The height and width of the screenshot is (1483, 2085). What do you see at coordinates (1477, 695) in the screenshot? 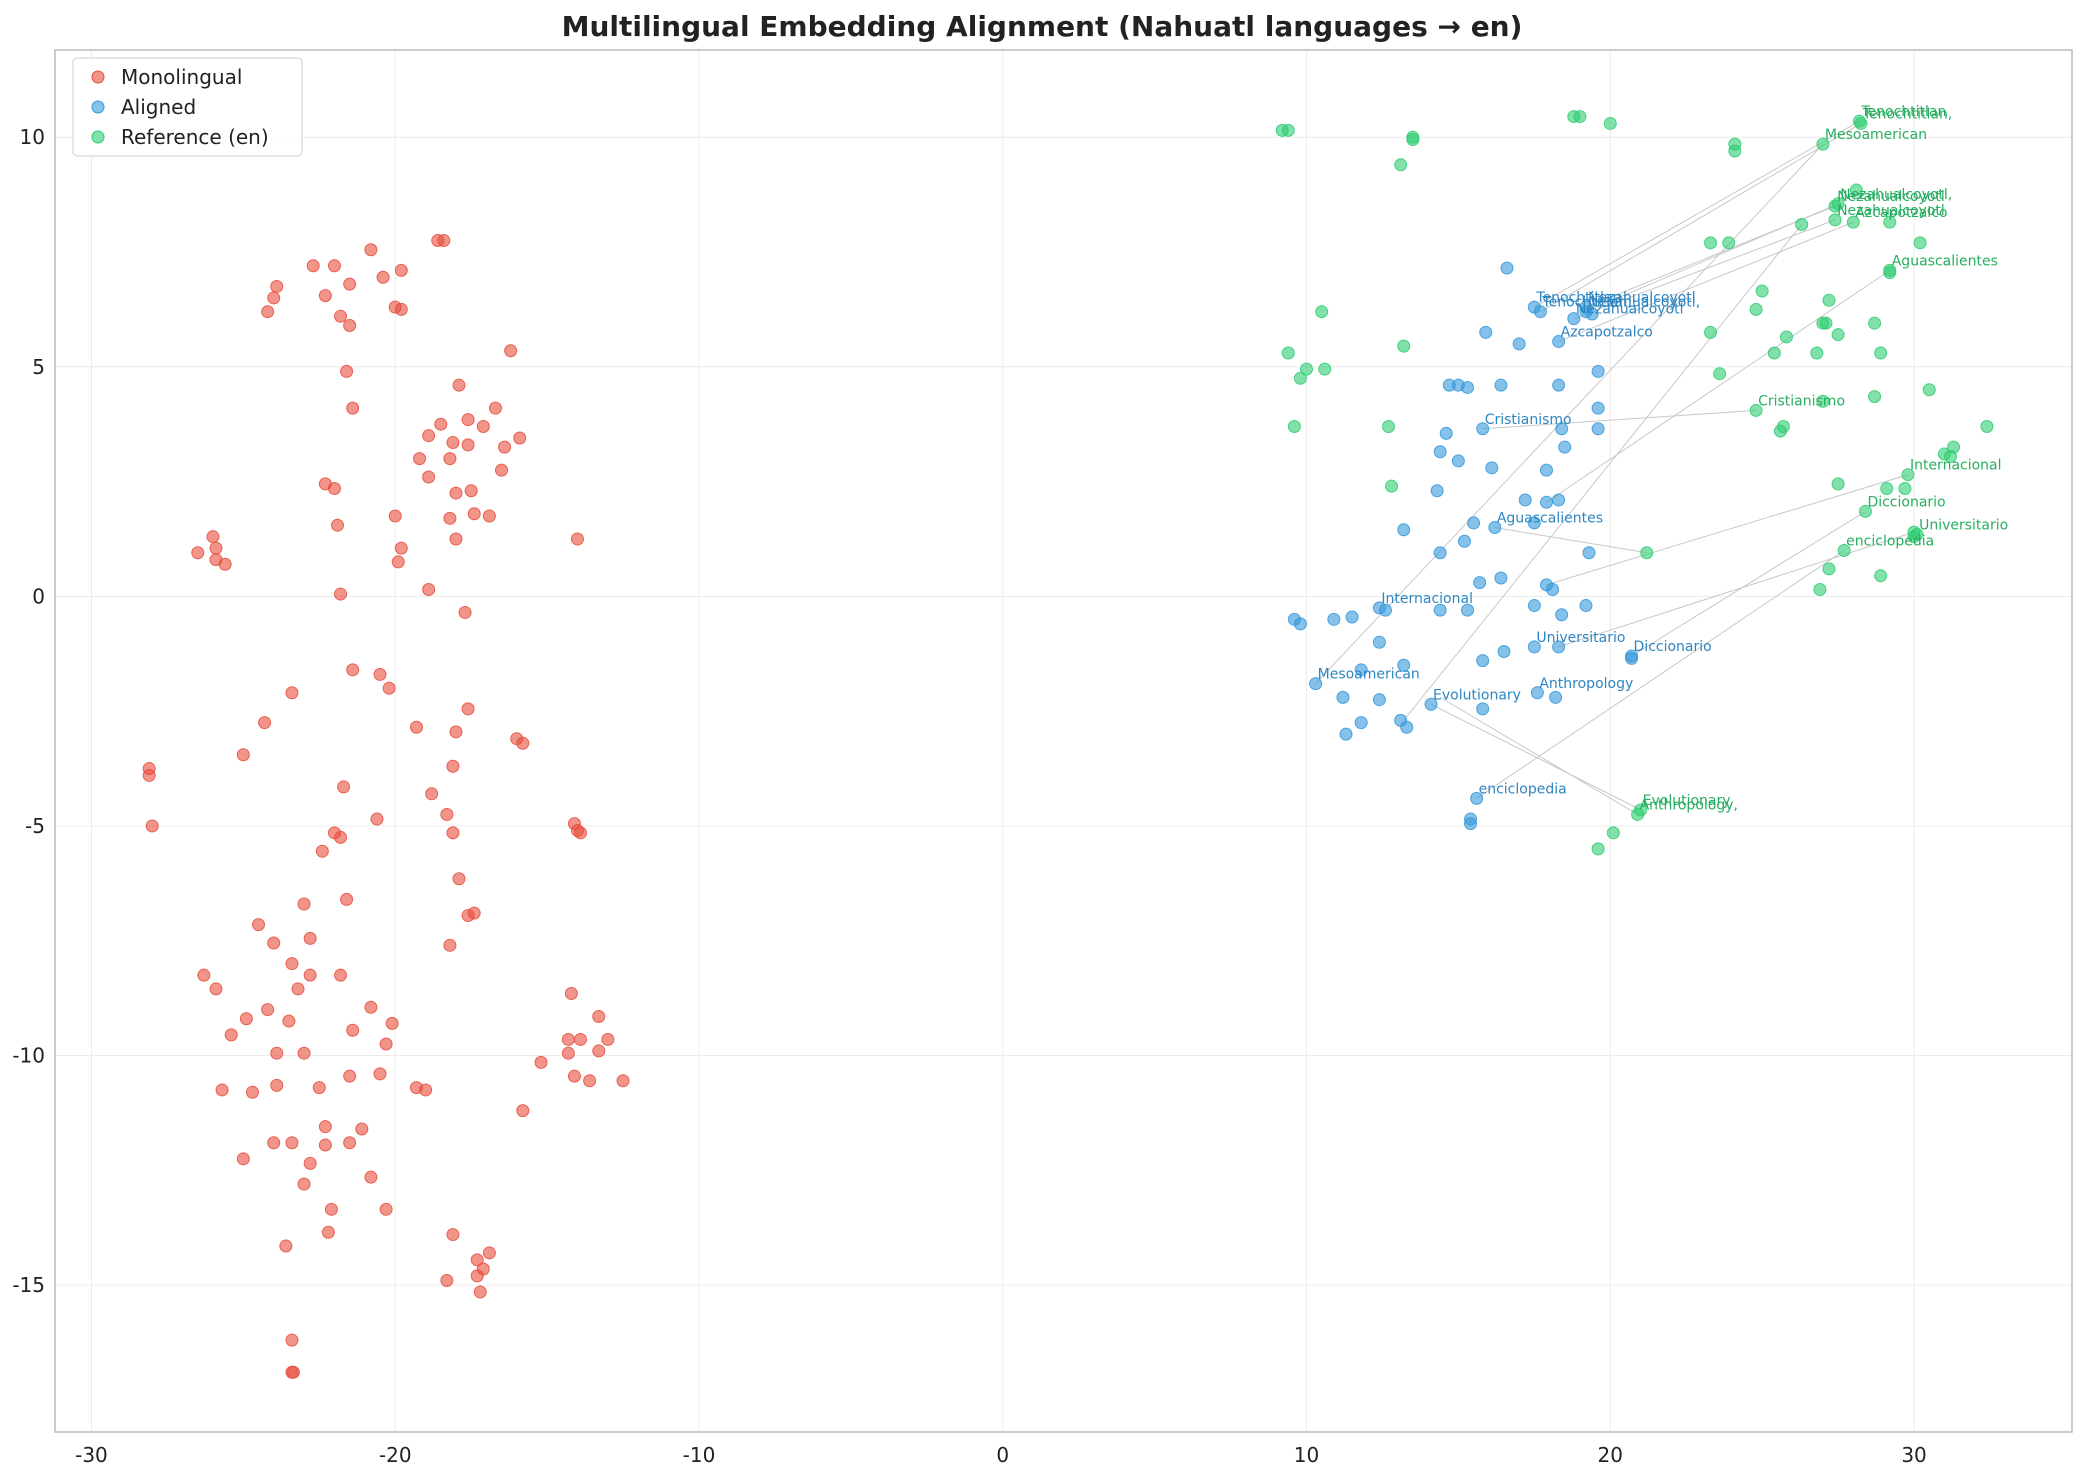
I see `aligned-point-label: Evolutionary` at bounding box center [1477, 695].